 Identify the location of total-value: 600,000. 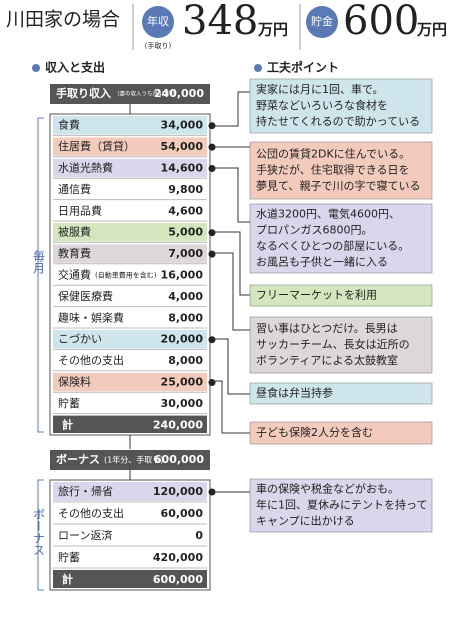
(178, 579).